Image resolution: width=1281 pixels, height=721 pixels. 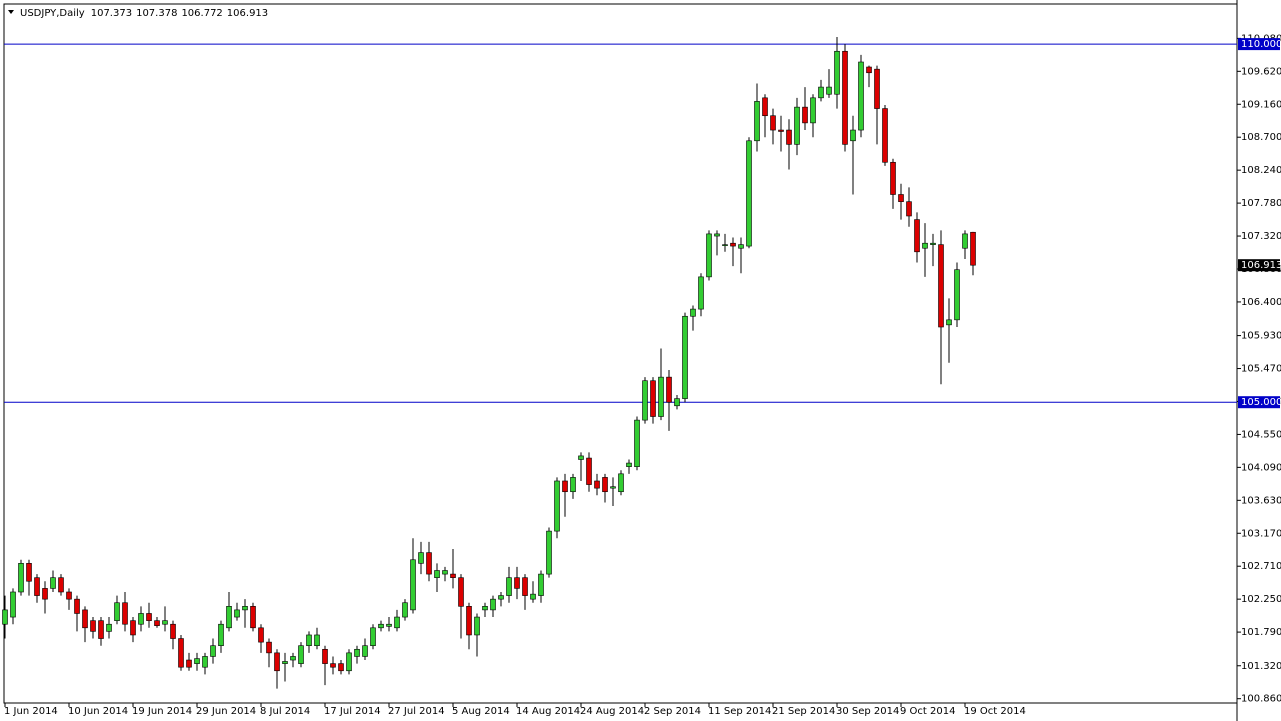 I want to click on y-tick-label: 101.320, so click(x=1261, y=666).